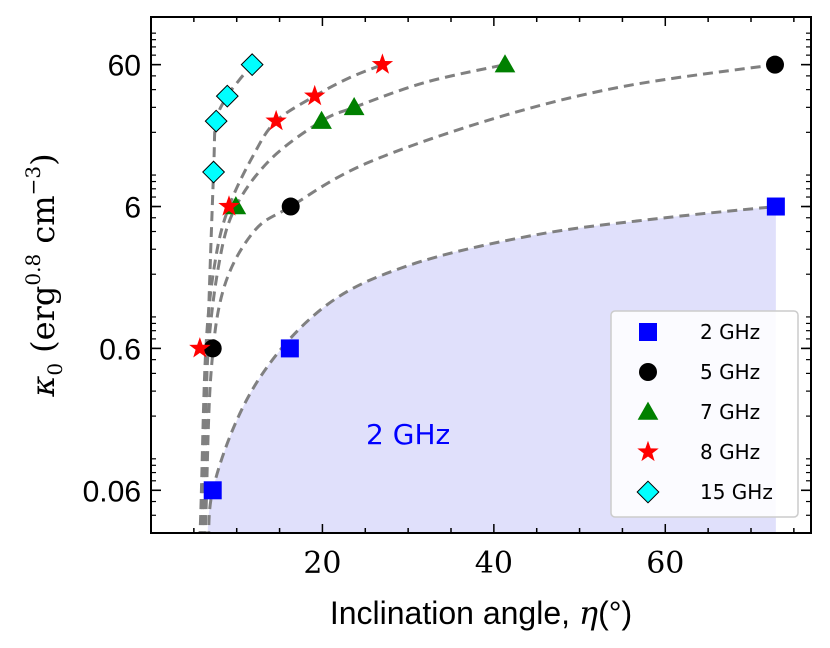 The width and height of the screenshot is (830, 648). Describe the element at coordinates (665, 563) in the screenshot. I see `x-tick-label: 60` at that location.